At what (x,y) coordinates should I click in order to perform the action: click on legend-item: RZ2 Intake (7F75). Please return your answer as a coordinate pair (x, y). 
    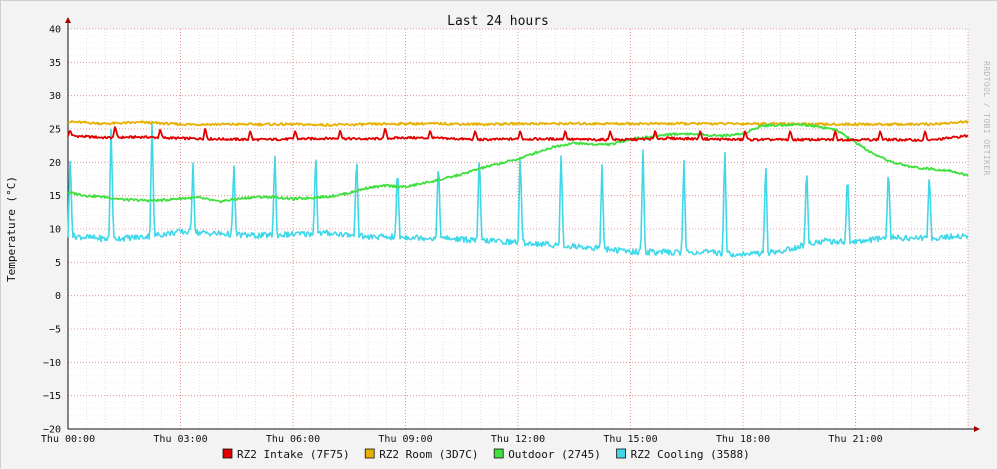
    Looking at the image, I should click on (286, 454).